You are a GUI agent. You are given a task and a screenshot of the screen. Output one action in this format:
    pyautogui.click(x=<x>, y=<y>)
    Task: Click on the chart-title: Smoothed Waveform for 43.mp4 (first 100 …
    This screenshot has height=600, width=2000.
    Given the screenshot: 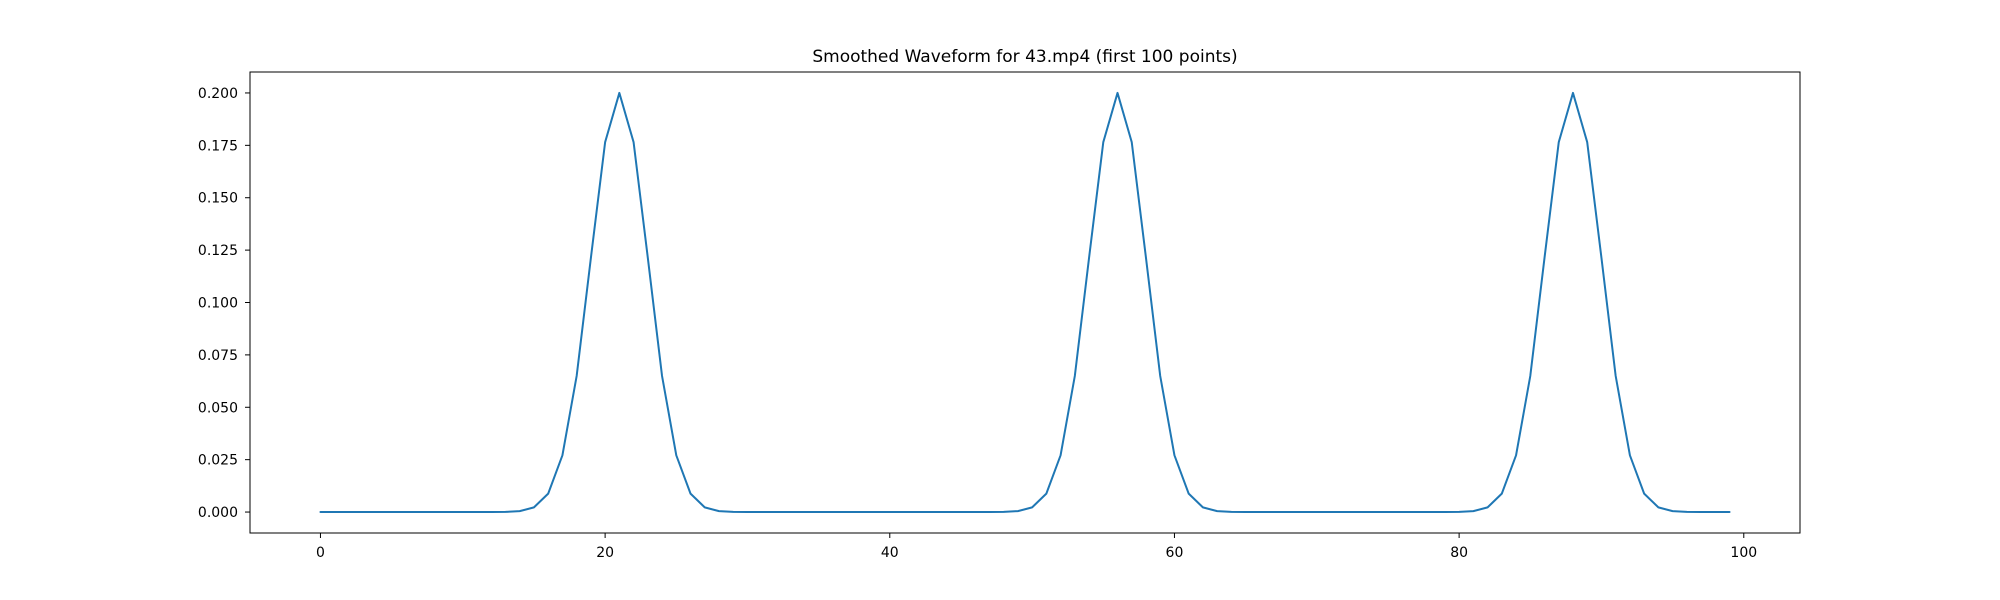 What is the action you would take?
    pyautogui.click(x=1024, y=57)
    